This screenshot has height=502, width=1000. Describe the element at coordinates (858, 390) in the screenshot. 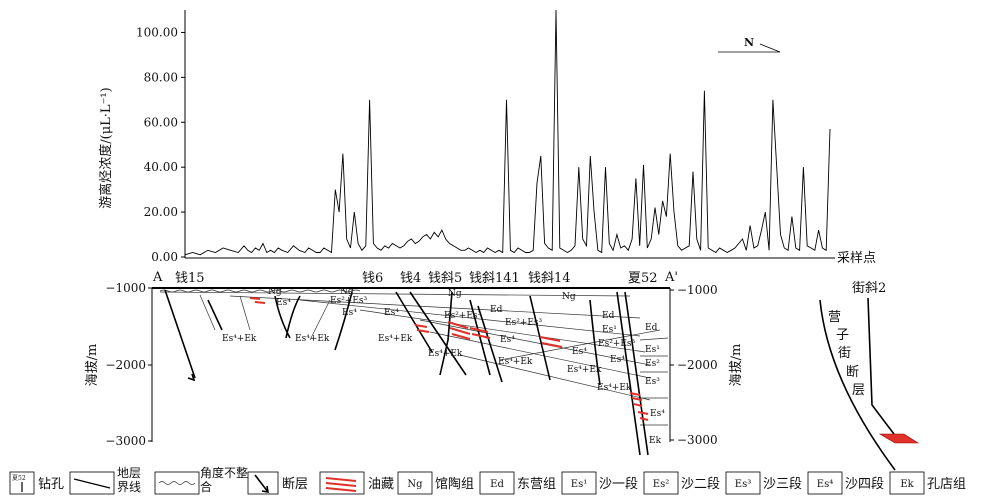

I see `svg-text: 层` at that location.